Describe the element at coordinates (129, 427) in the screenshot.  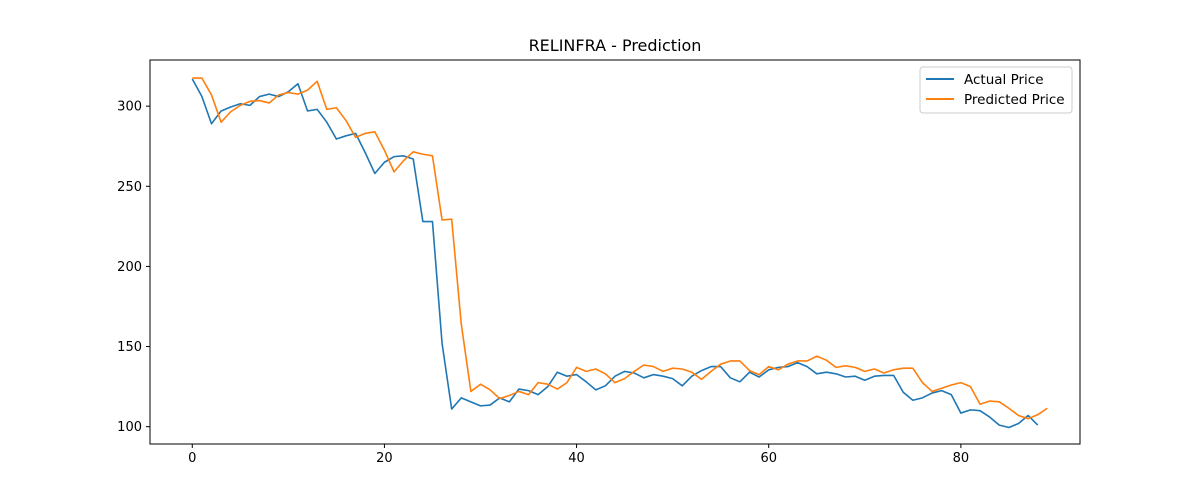
I see `y-tick-label: 100` at that location.